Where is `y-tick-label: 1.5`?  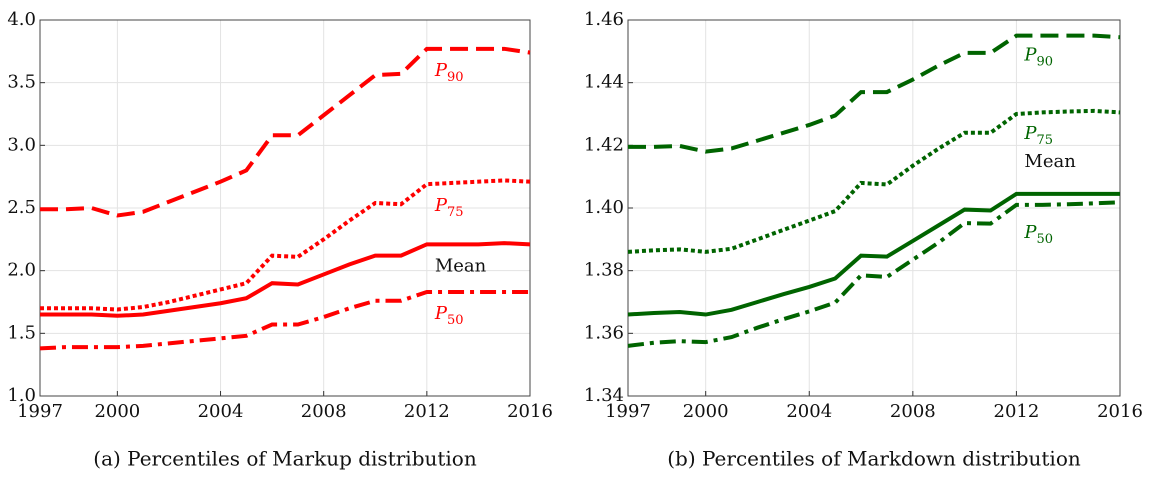
y-tick-label: 1.5 is located at coordinates (21, 332).